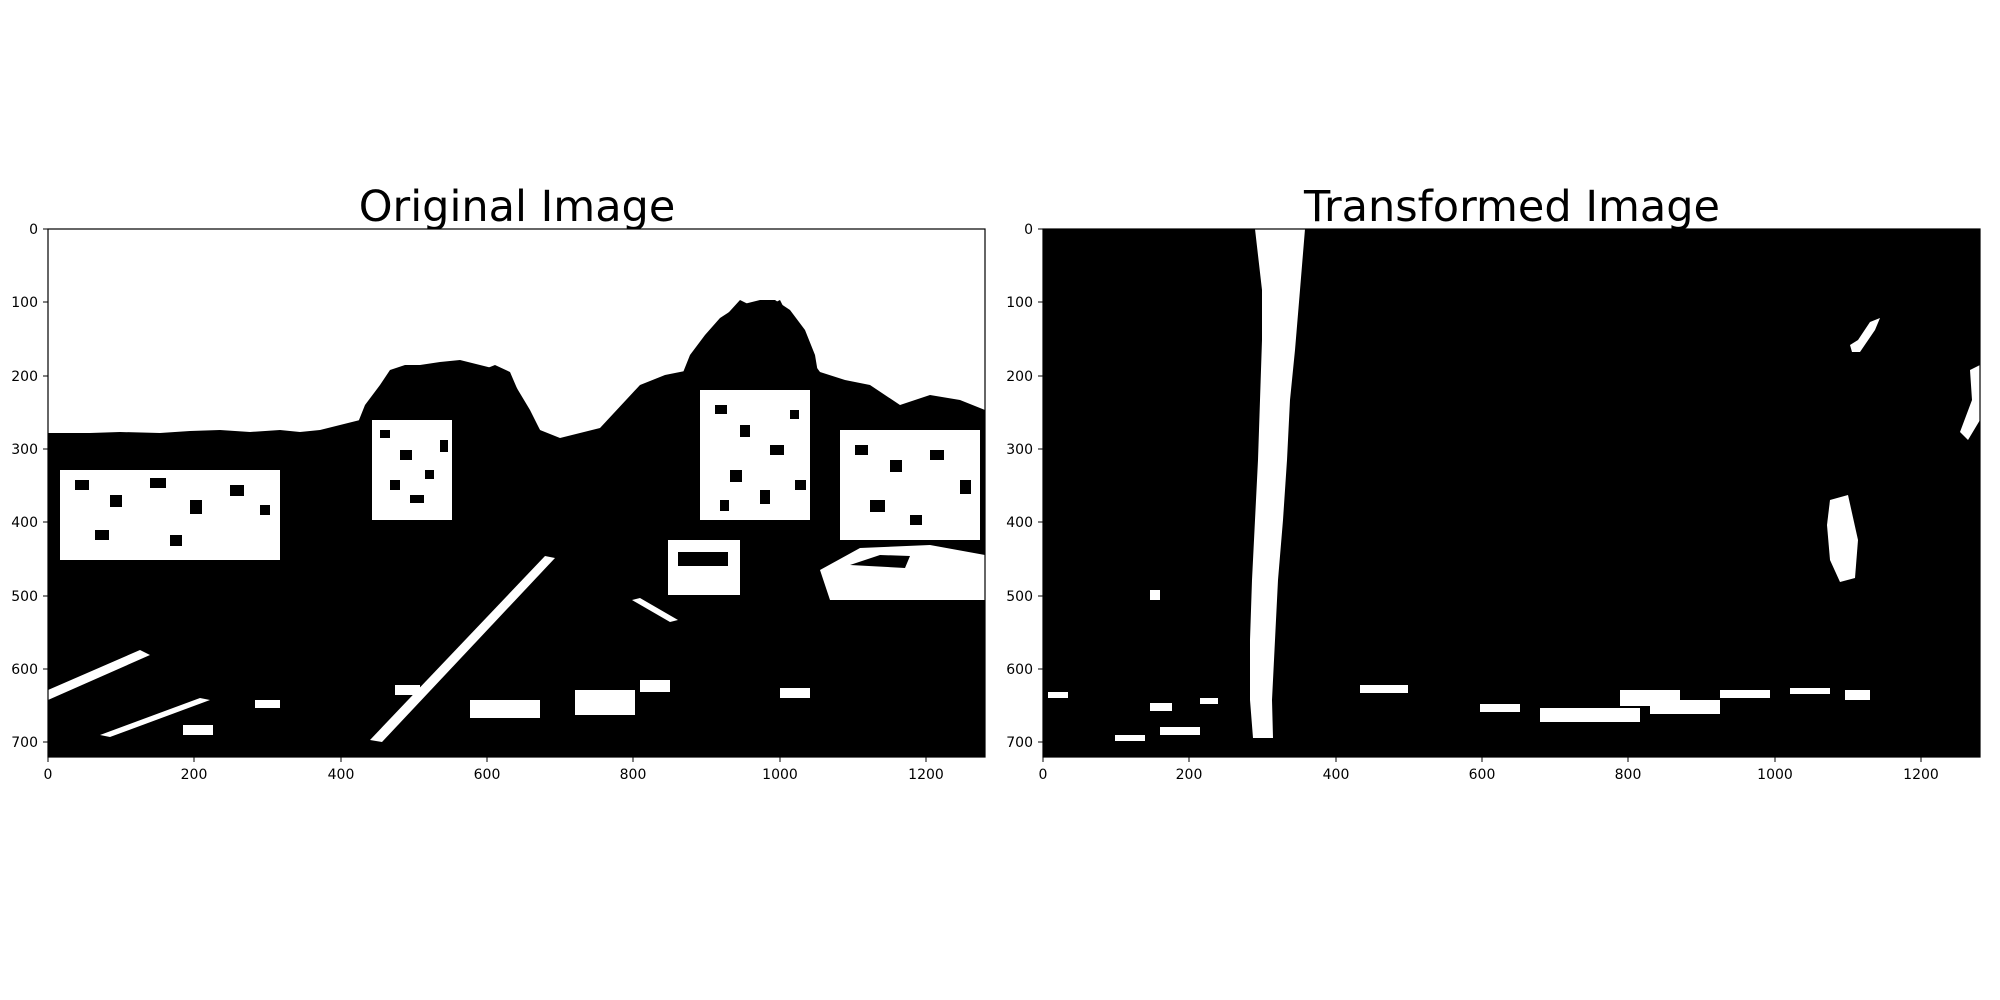  I want to click on right-xtick-1000: 1000, so click(1775, 775).